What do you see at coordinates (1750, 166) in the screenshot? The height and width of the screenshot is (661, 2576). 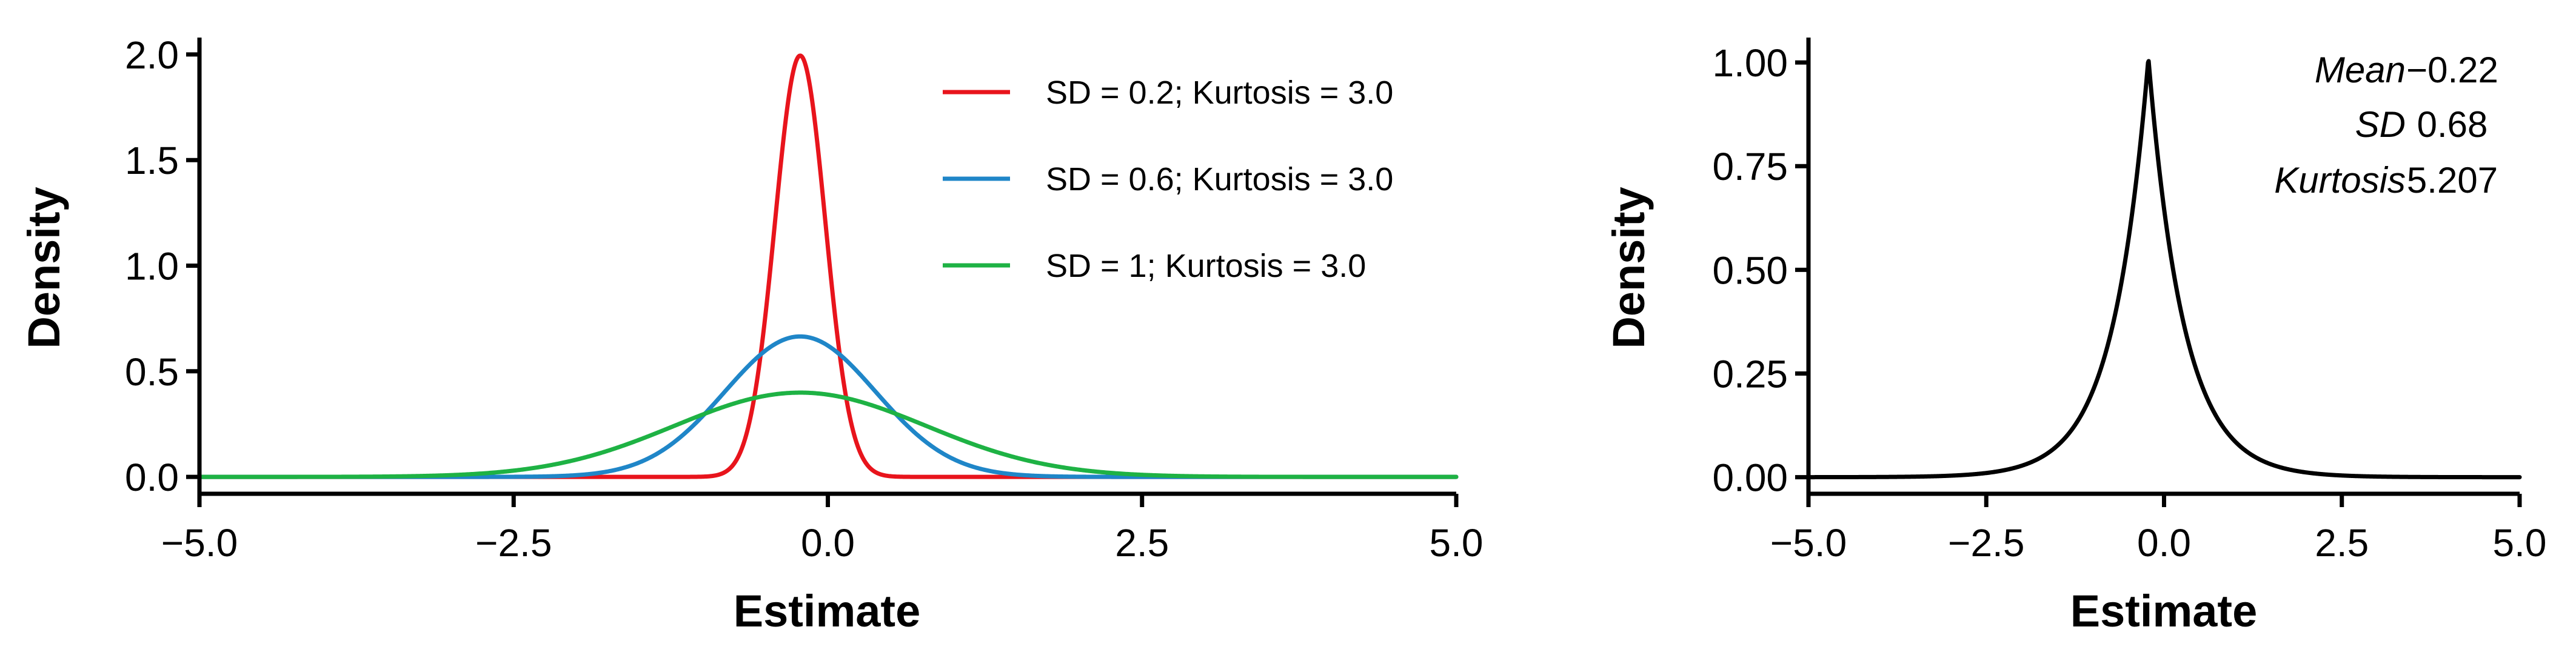 I see `right-y-tick-label: 0.75` at bounding box center [1750, 166].